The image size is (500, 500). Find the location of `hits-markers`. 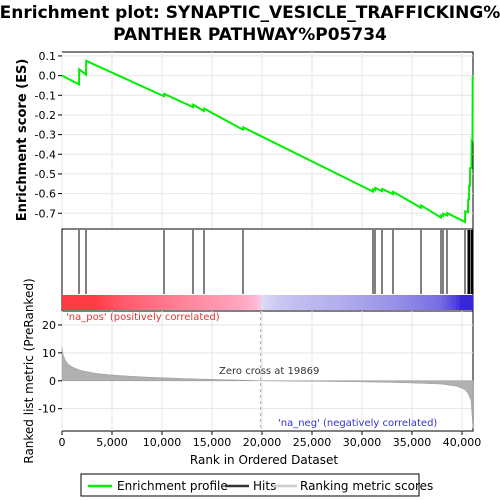

hits-markers is located at coordinates (275, 262).